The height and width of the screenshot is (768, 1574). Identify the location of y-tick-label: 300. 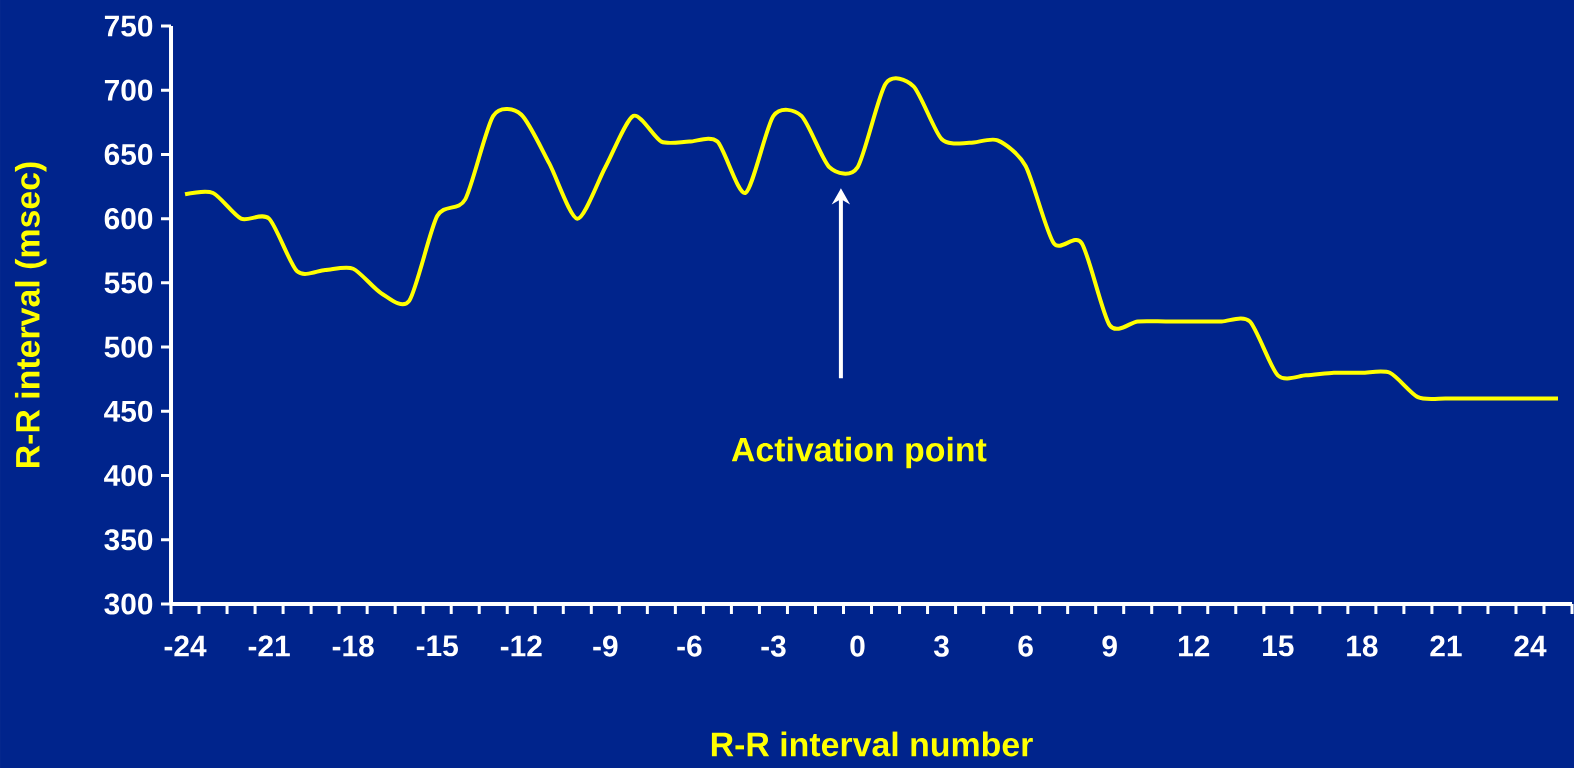
(128, 604).